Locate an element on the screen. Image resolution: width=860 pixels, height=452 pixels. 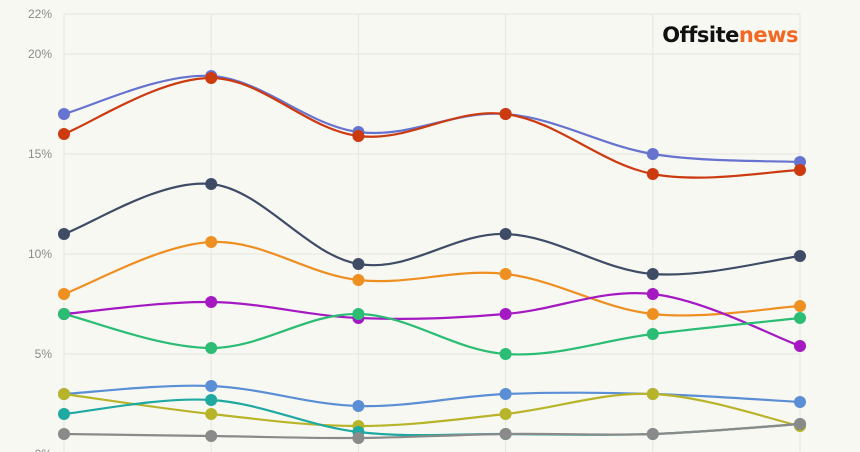
brand-logo: Offsitenews is located at coordinates (730, 35).